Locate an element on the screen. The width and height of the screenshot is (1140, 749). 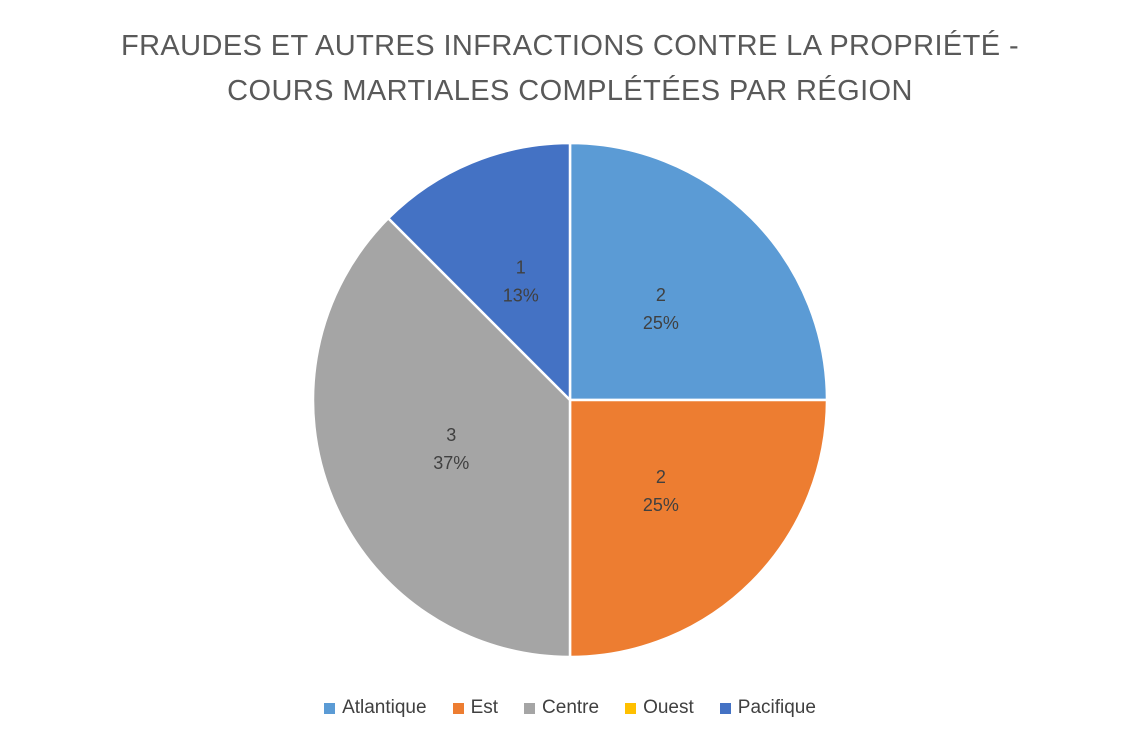
slice-percent-label-pacifique: 13% is located at coordinates (521, 295).